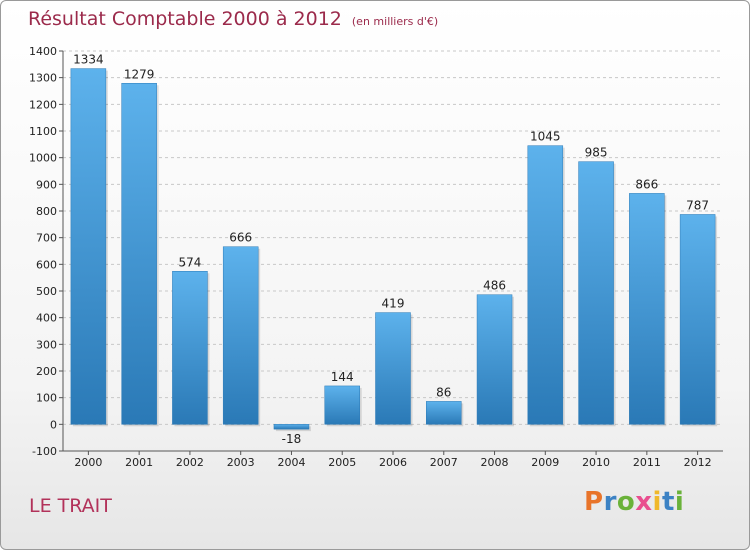 Image resolution: width=750 pixels, height=550 pixels. Describe the element at coordinates (545, 462) in the screenshot. I see `x-tick-label: 2009` at that location.